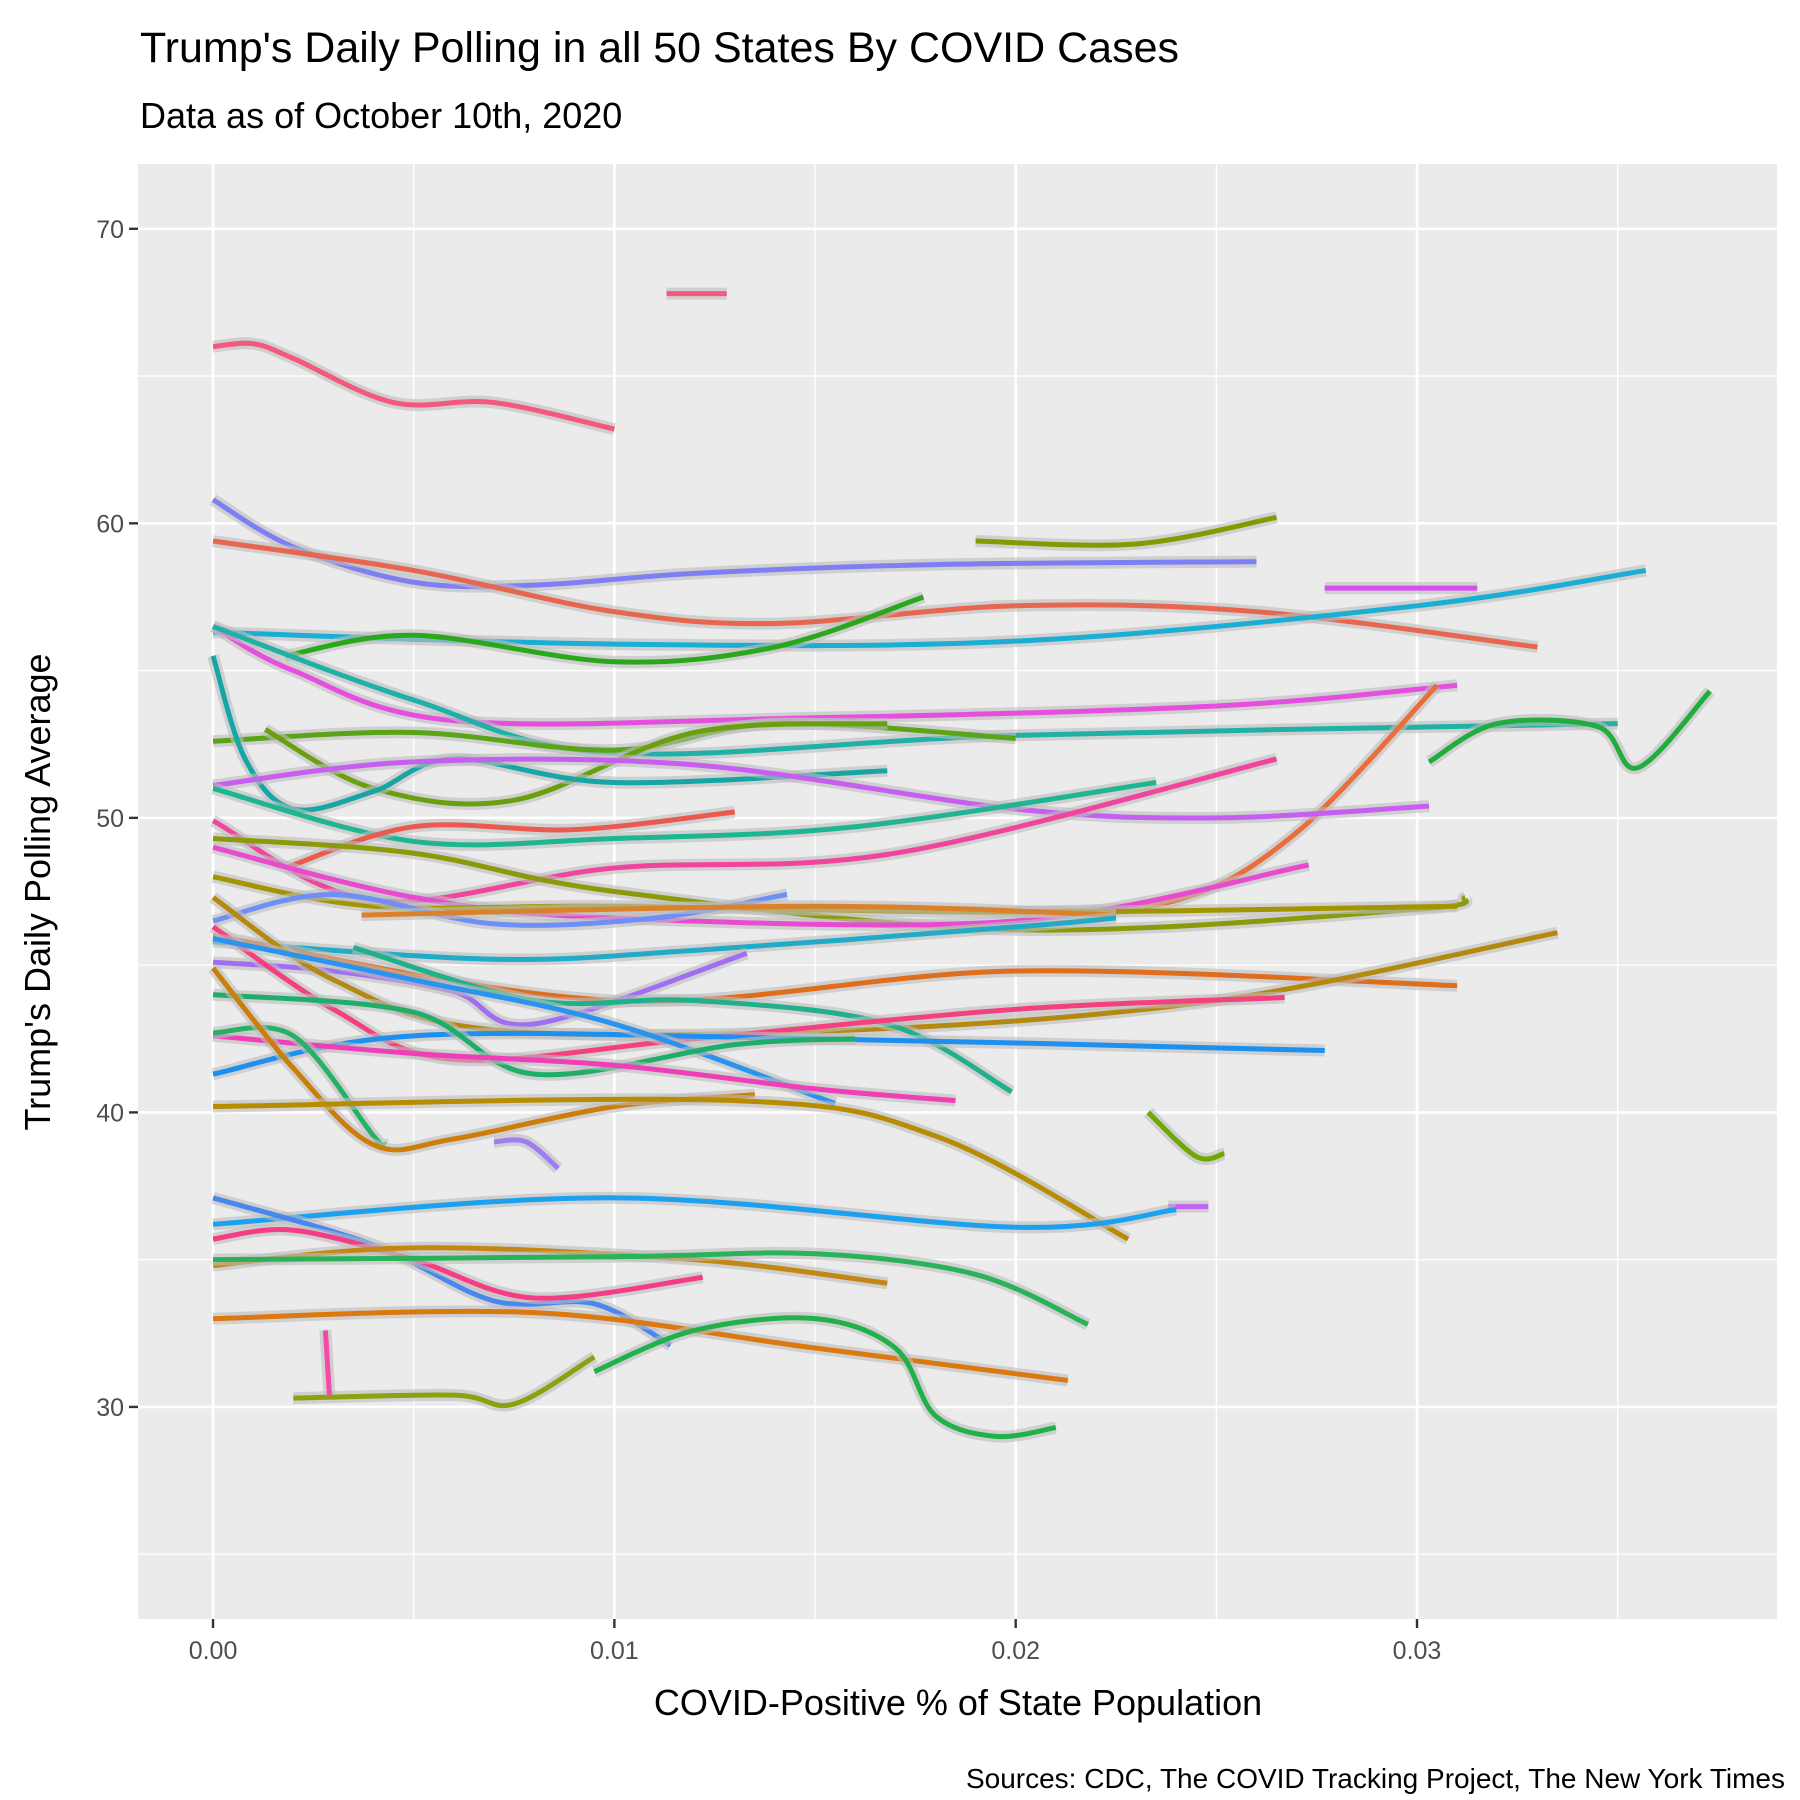 The image size is (1800, 1800). What do you see at coordinates (110, 524) in the screenshot?
I see `y-tick-label: 60` at bounding box center [110, 524].